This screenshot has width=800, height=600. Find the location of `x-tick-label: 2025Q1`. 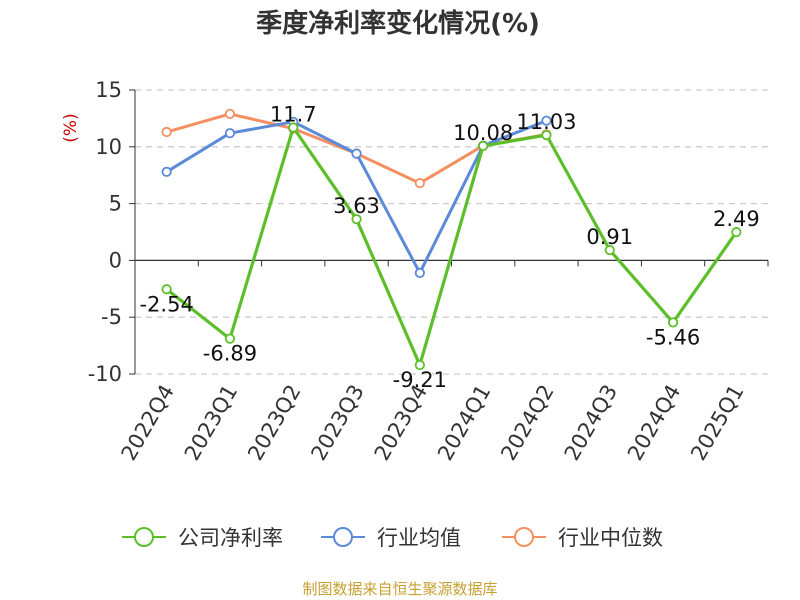

x-tick-label: 2025Q1 is located at coordinates (717, 423).